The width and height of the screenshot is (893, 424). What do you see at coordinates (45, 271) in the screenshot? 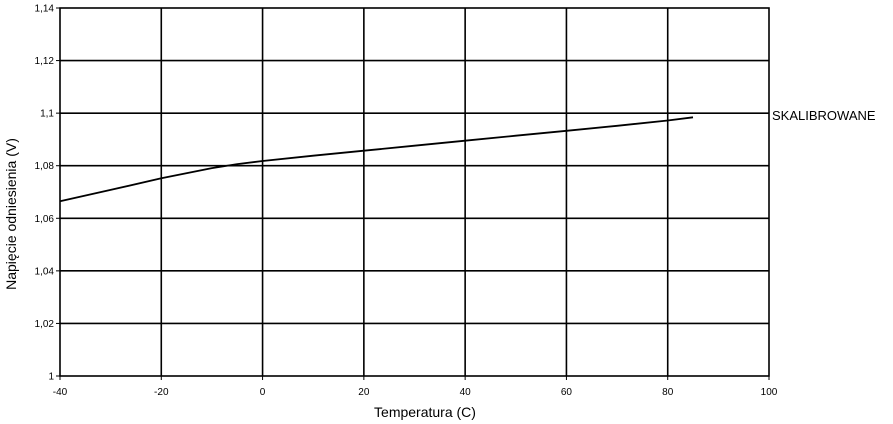
I see `y-tick-label: 1,04` at bounding box center [45, 271].